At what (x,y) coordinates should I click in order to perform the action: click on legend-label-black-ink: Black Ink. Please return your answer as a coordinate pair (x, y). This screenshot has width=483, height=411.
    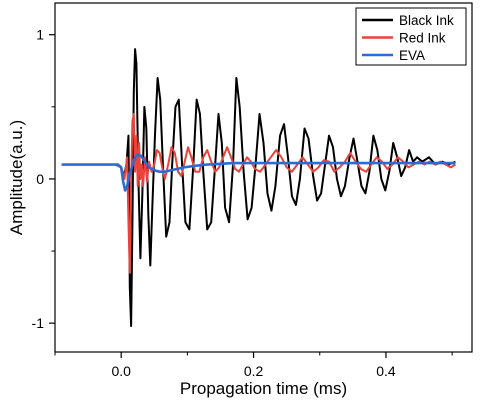
    Looking at the image, I should click on (426, 20).